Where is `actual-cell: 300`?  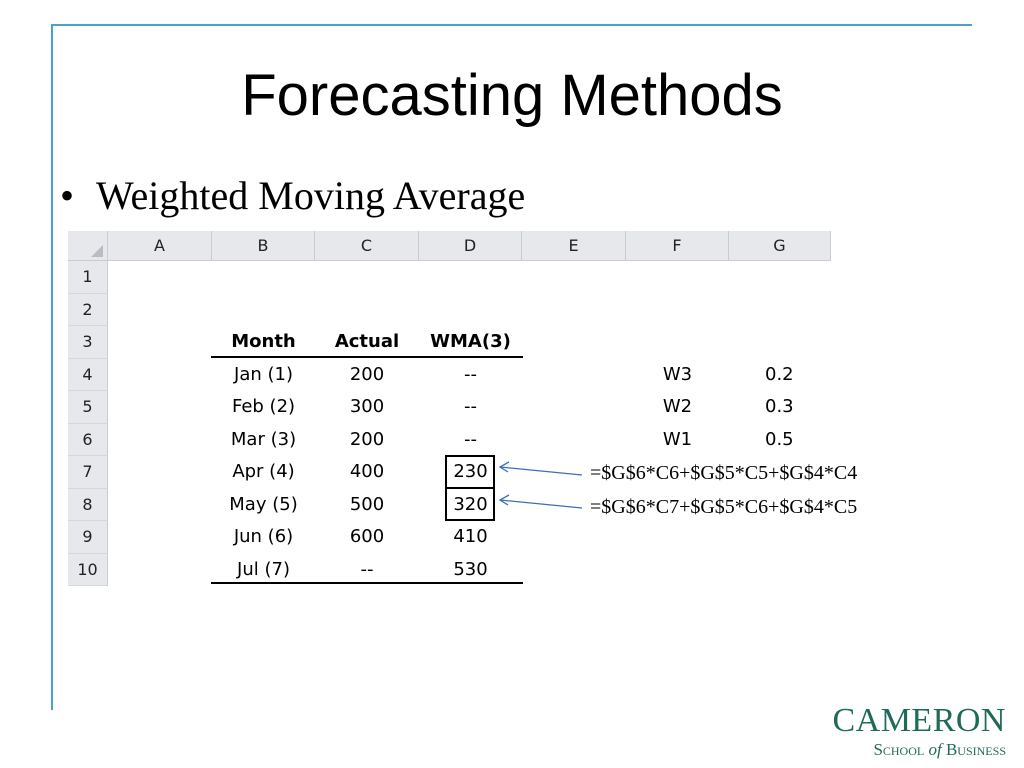
actual-cell: 300 is located at coordinates (367, 406).